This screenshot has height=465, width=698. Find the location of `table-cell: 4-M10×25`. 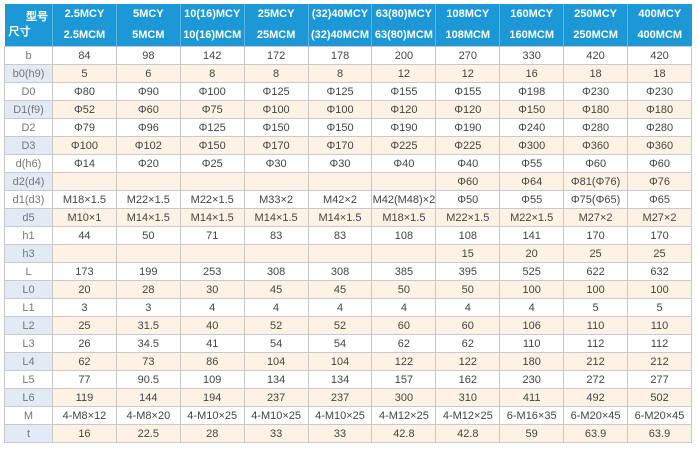

table-cell: 4-M10×25 is located at coordinates (340, 415).